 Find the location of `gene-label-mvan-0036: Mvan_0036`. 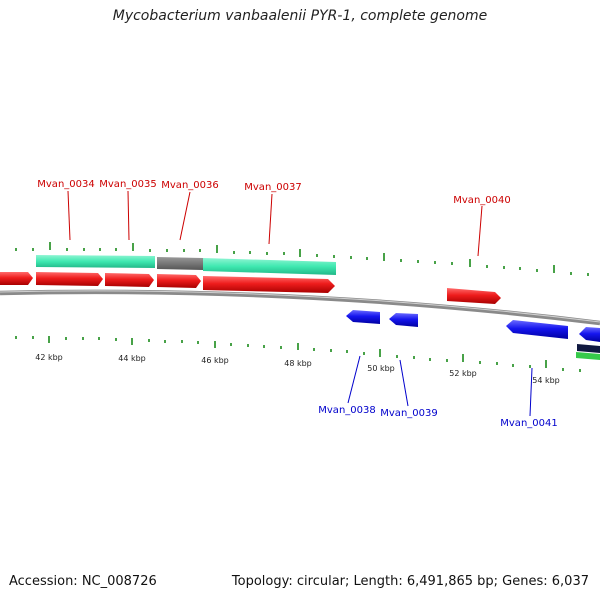

gene-label-mvan-0036: Mvan_0036 is located at coordinates (189, 185).